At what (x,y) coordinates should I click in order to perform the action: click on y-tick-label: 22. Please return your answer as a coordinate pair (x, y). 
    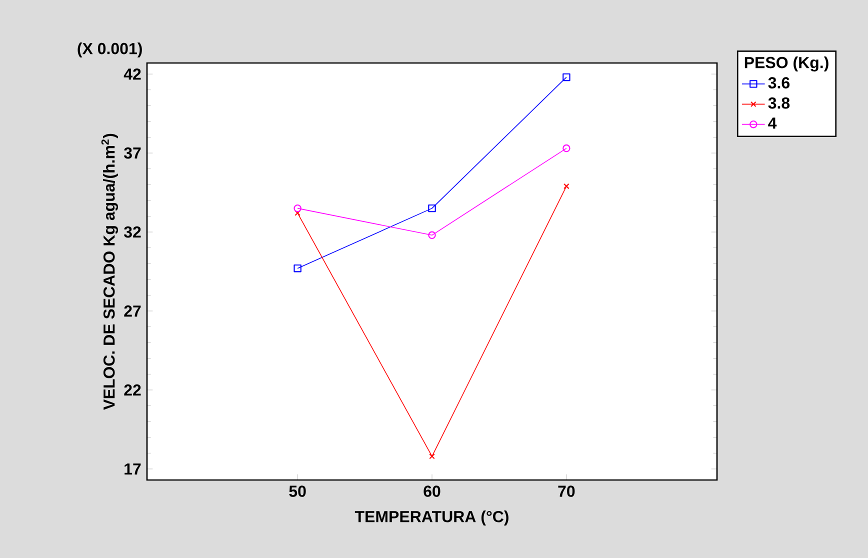
    Looking at the image, I should click on (132, 390).